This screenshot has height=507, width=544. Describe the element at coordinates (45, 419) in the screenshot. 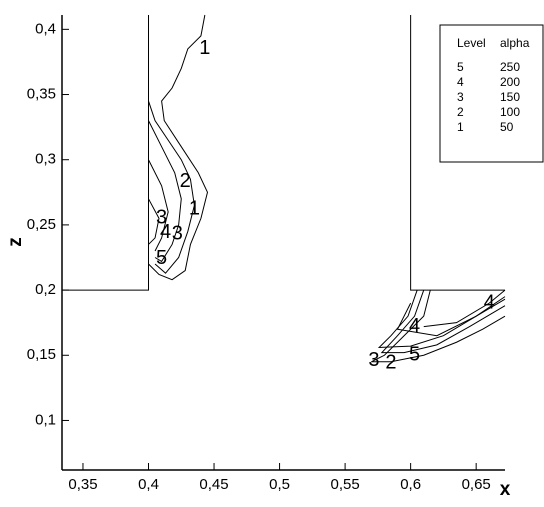

I see `y-tick-label: 0,1` at that location.